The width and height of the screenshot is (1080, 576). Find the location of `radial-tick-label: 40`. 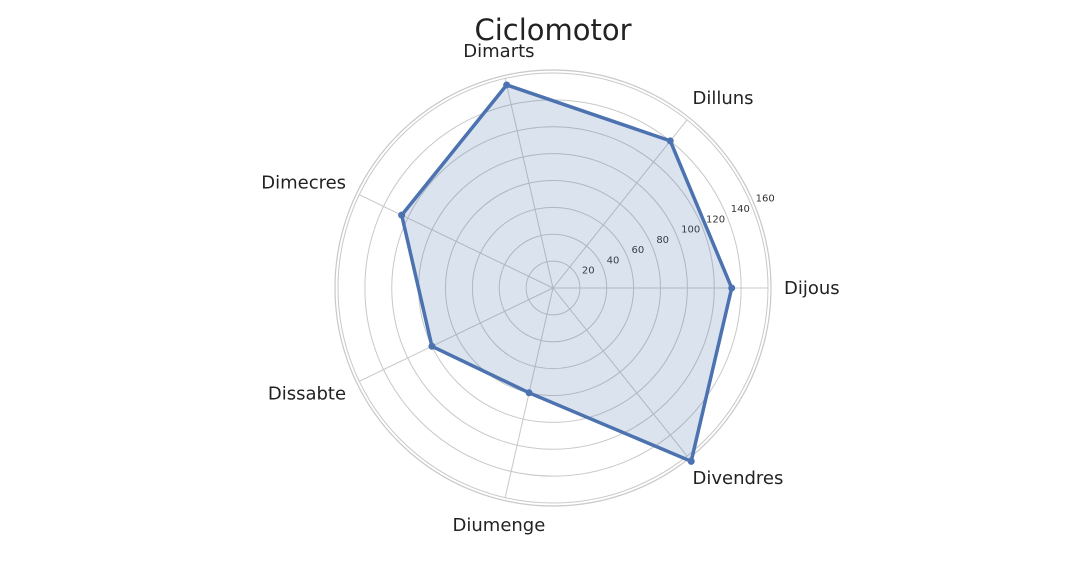

radial-tick-label: 40 is located at coordinates (613, 260).